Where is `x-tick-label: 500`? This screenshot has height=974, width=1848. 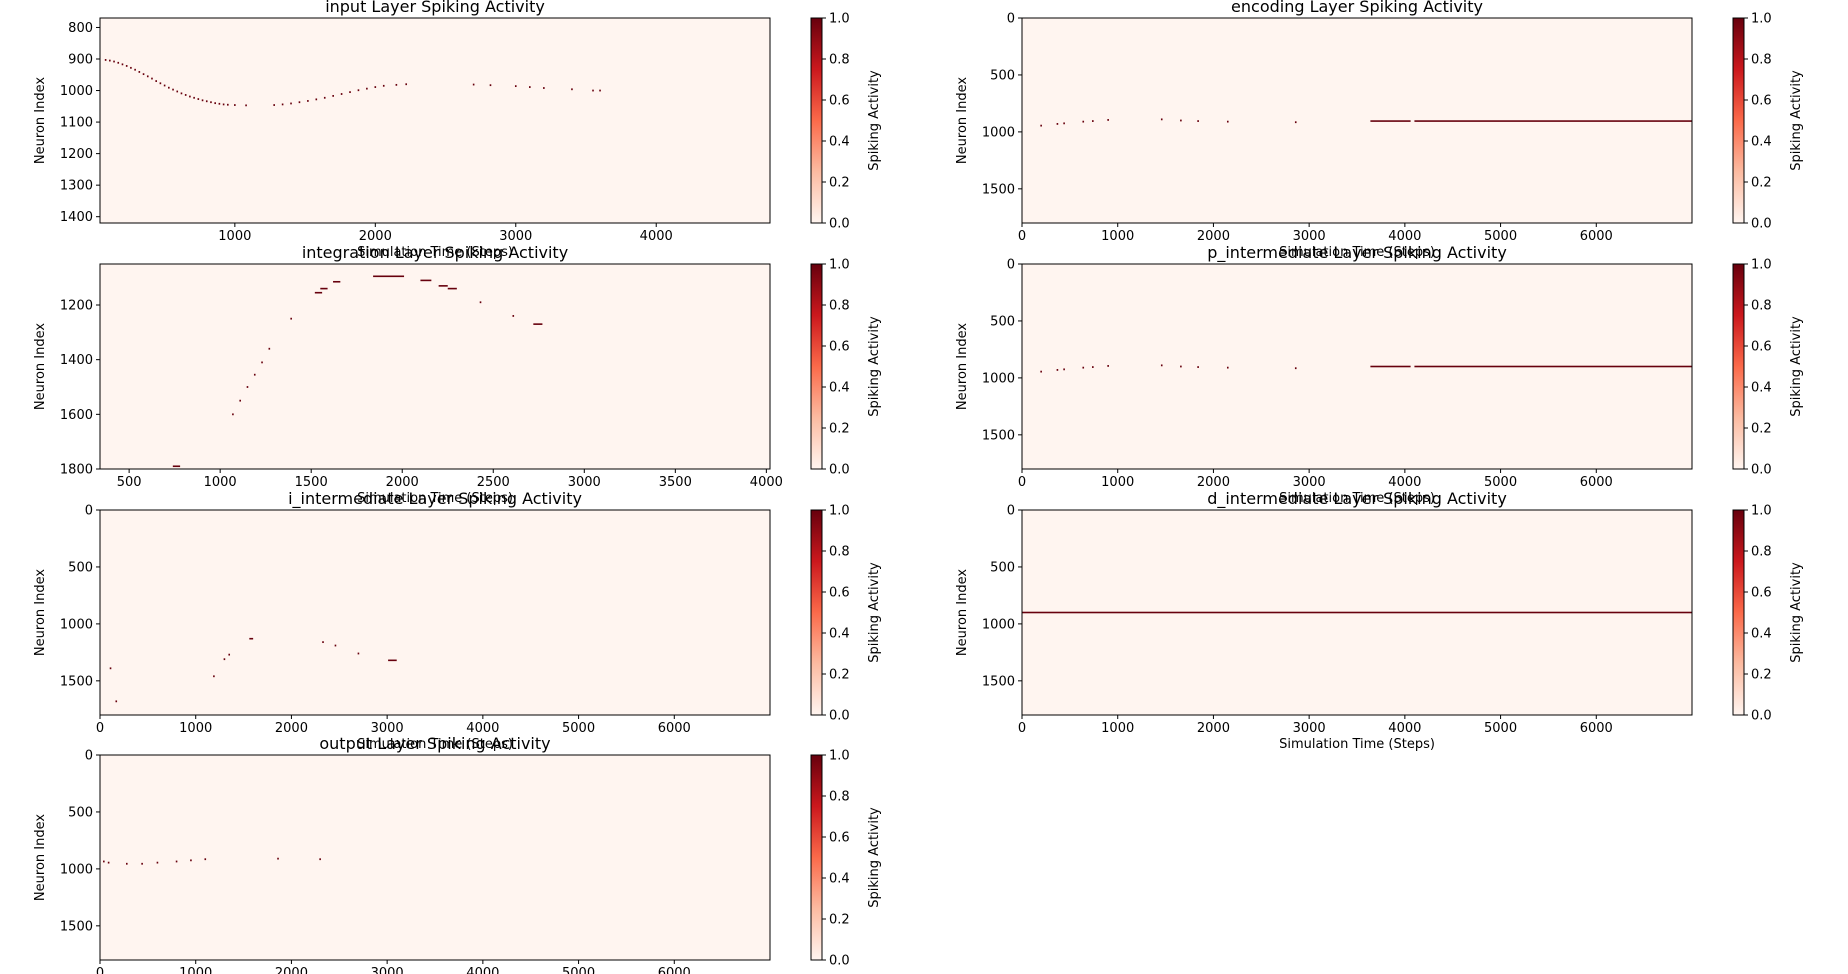
x-tick-label: 500 is located at coordinates (129, 482).